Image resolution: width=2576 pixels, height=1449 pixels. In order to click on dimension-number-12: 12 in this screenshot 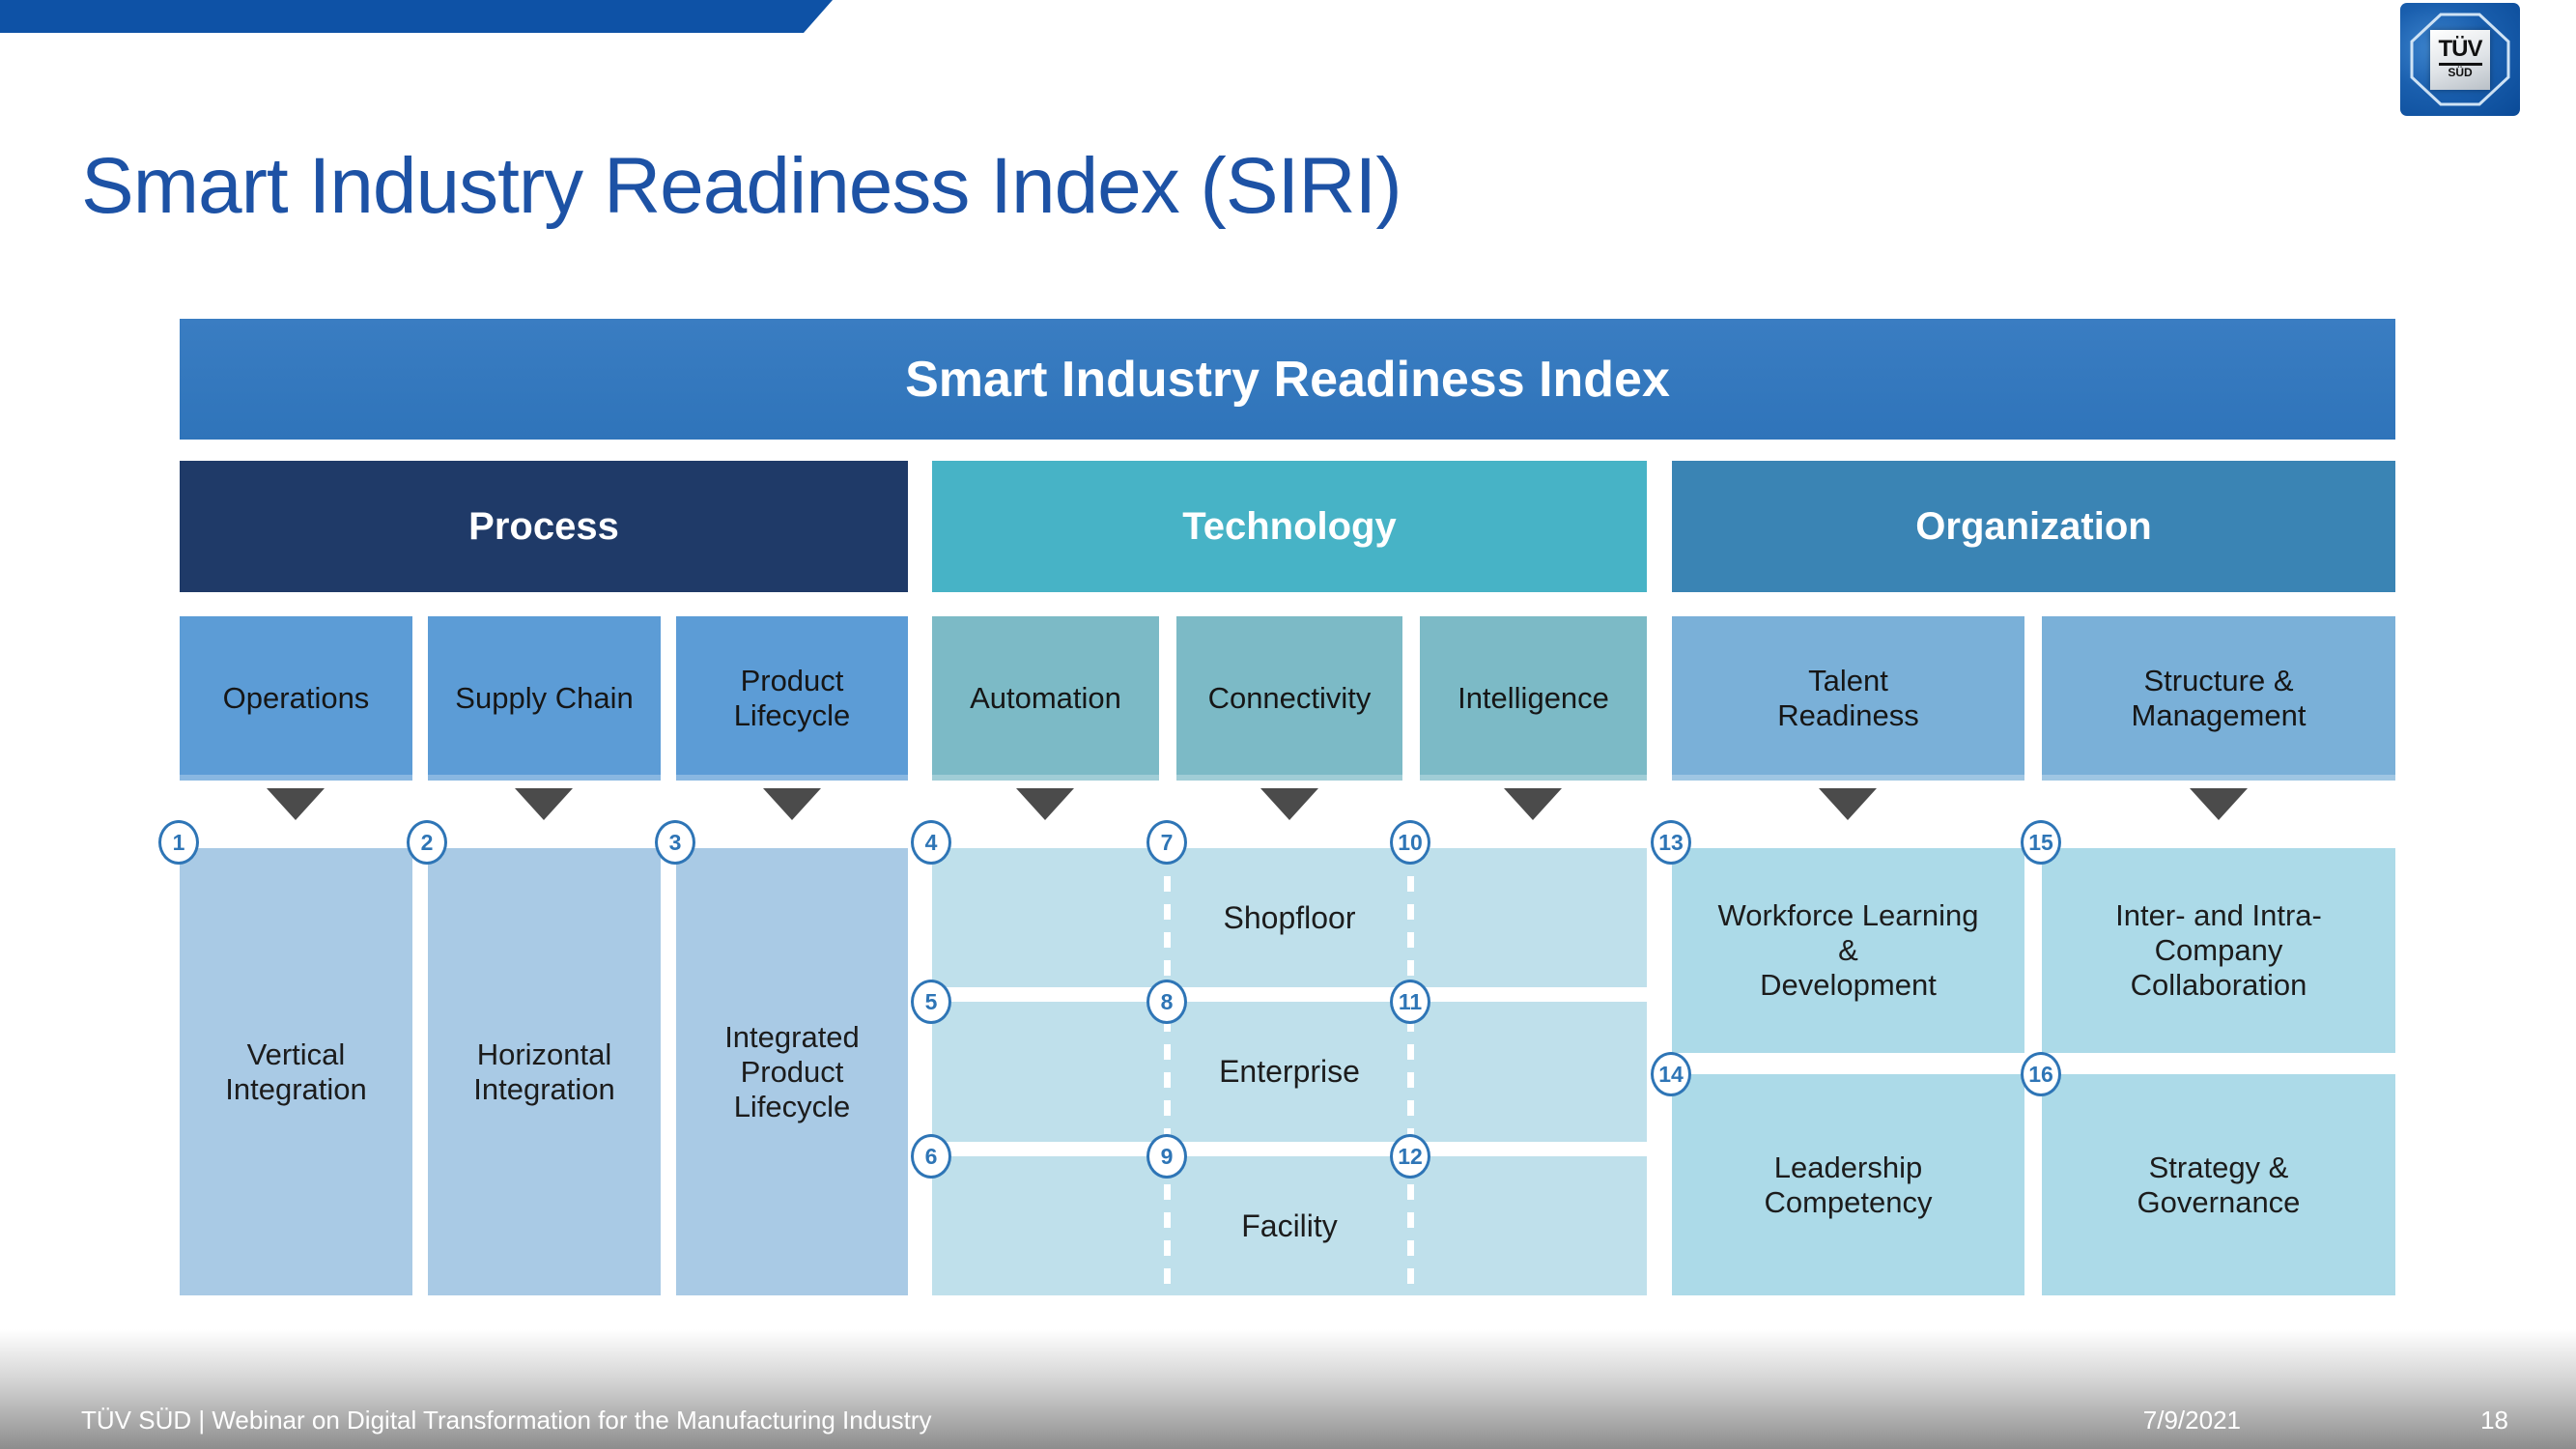, I will do `click(1410, 1156)`.